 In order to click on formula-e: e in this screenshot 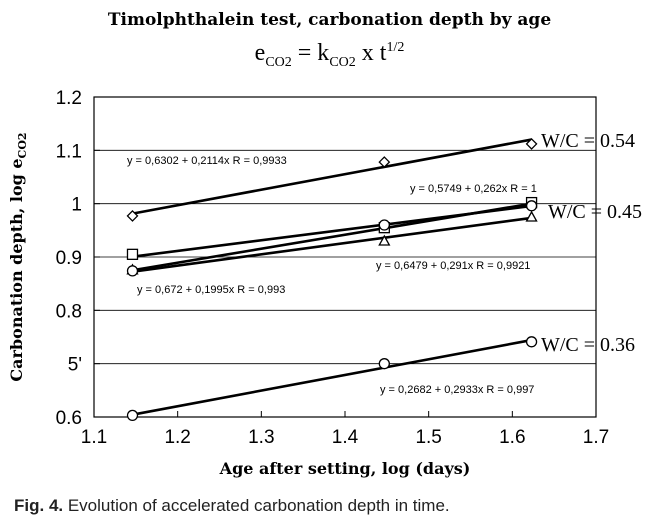, I will do `click(260, 53)`.